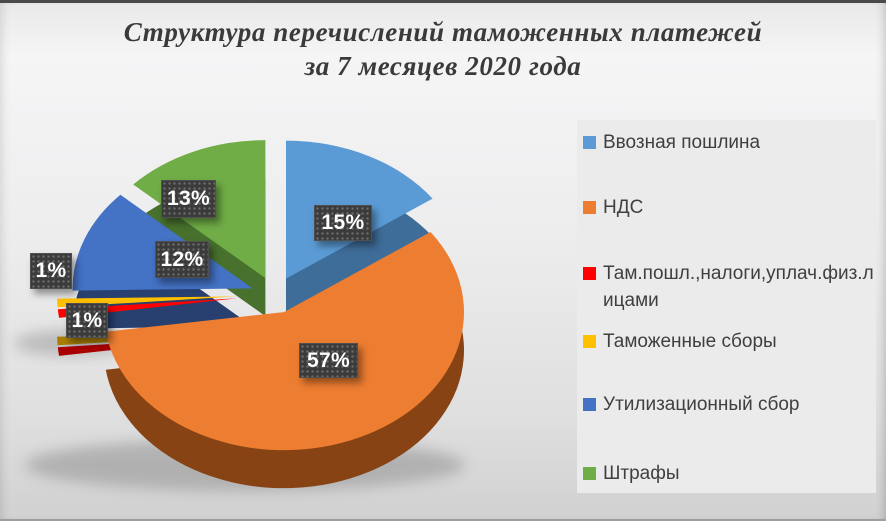 This screenshot has height=521, width=886. What do you see at coordinates (729, 473) in the screenshot?
I see `legend-item-shtrafy: Штрафы` at bounding box center [729, 473].